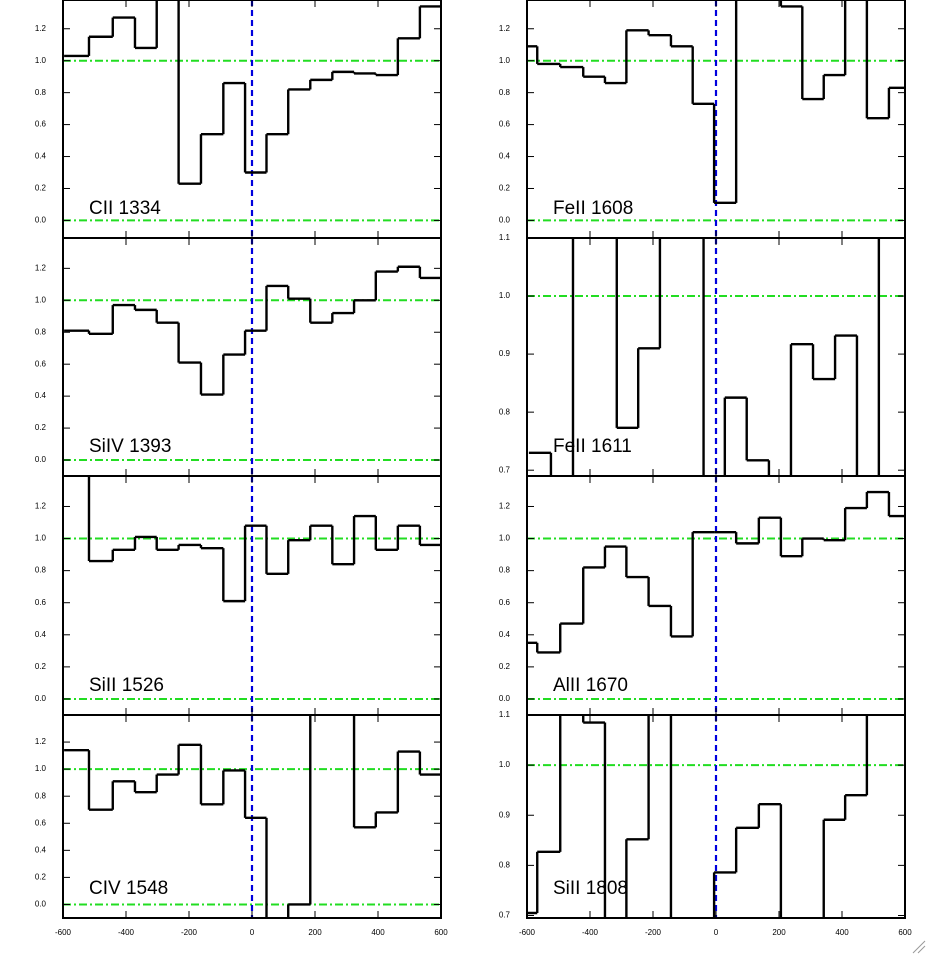 The height and width of the screenshot is (955, 927). Describe the element at coordinates (128, 888) in the screenshot. I see `panel-label: CIV 1548` at that location.